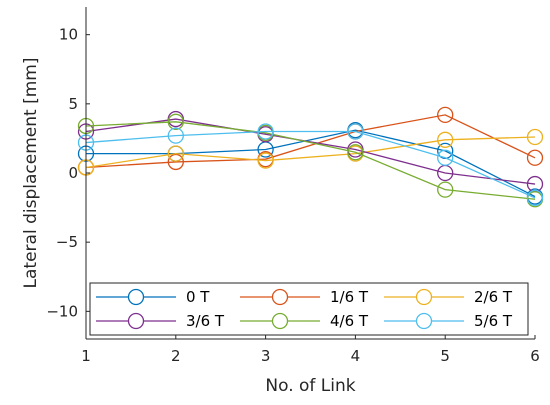  I want to click on legend-box, so click(309, 309).